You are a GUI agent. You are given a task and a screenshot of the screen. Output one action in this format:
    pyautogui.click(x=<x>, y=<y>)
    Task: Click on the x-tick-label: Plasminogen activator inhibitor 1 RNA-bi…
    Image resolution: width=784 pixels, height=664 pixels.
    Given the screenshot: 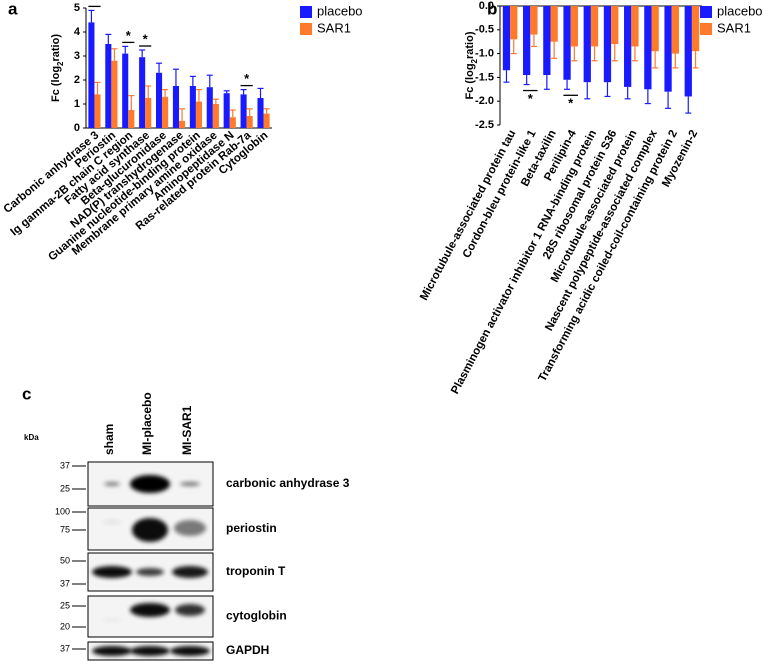 What is the action you would take?
    pyautogui.click(x=524, y=262)
    